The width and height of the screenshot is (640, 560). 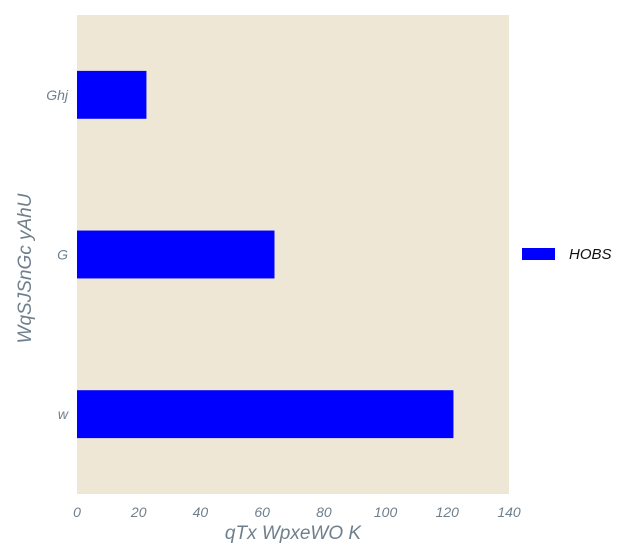 What do you see at coordinates (297, 512) in the screenshot?
I see `x-tick-labels: 0 20 40 60 80 100 120 140` at bounding box center [297, 512].